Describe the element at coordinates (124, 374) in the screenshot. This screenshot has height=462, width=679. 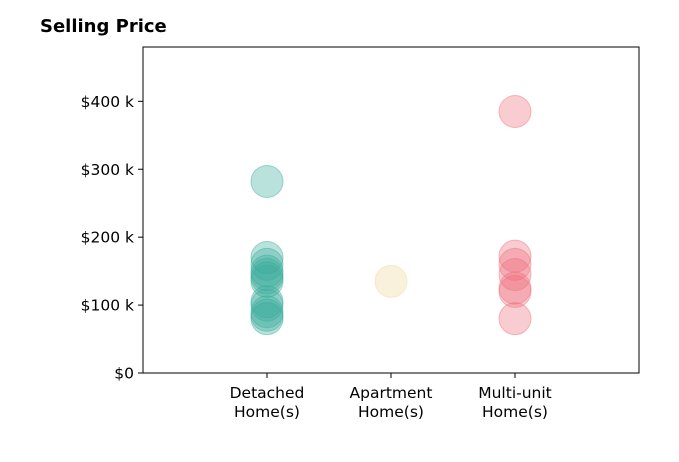
I see `y-tick-label: $0` at that location.